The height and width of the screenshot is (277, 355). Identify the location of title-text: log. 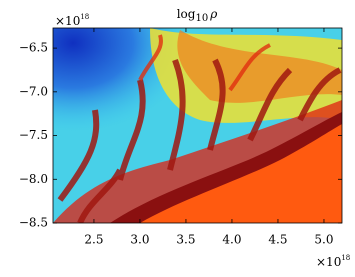
(186, 14).